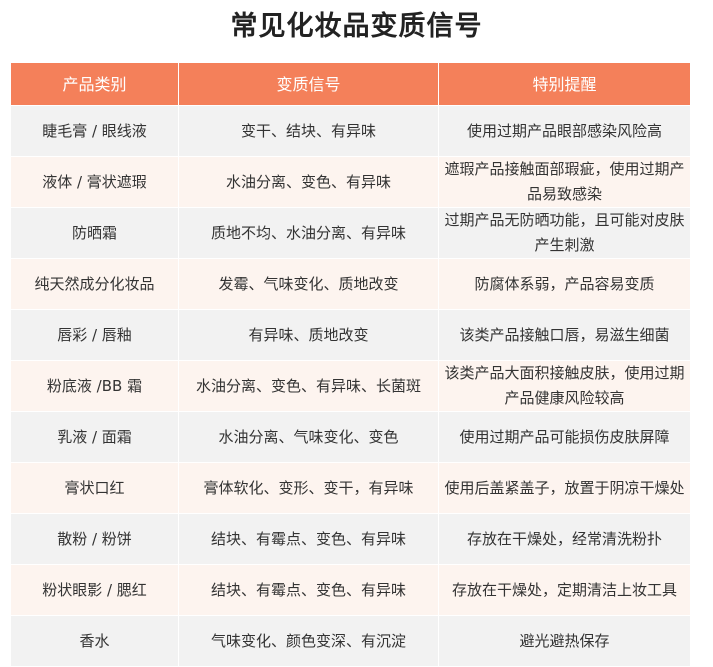  What do you see at coordinates (564, 335) in the screenshot?
I see `cell-note: 该类产品接触口唇，易滋生细菌` at bounding box center [564, 335].